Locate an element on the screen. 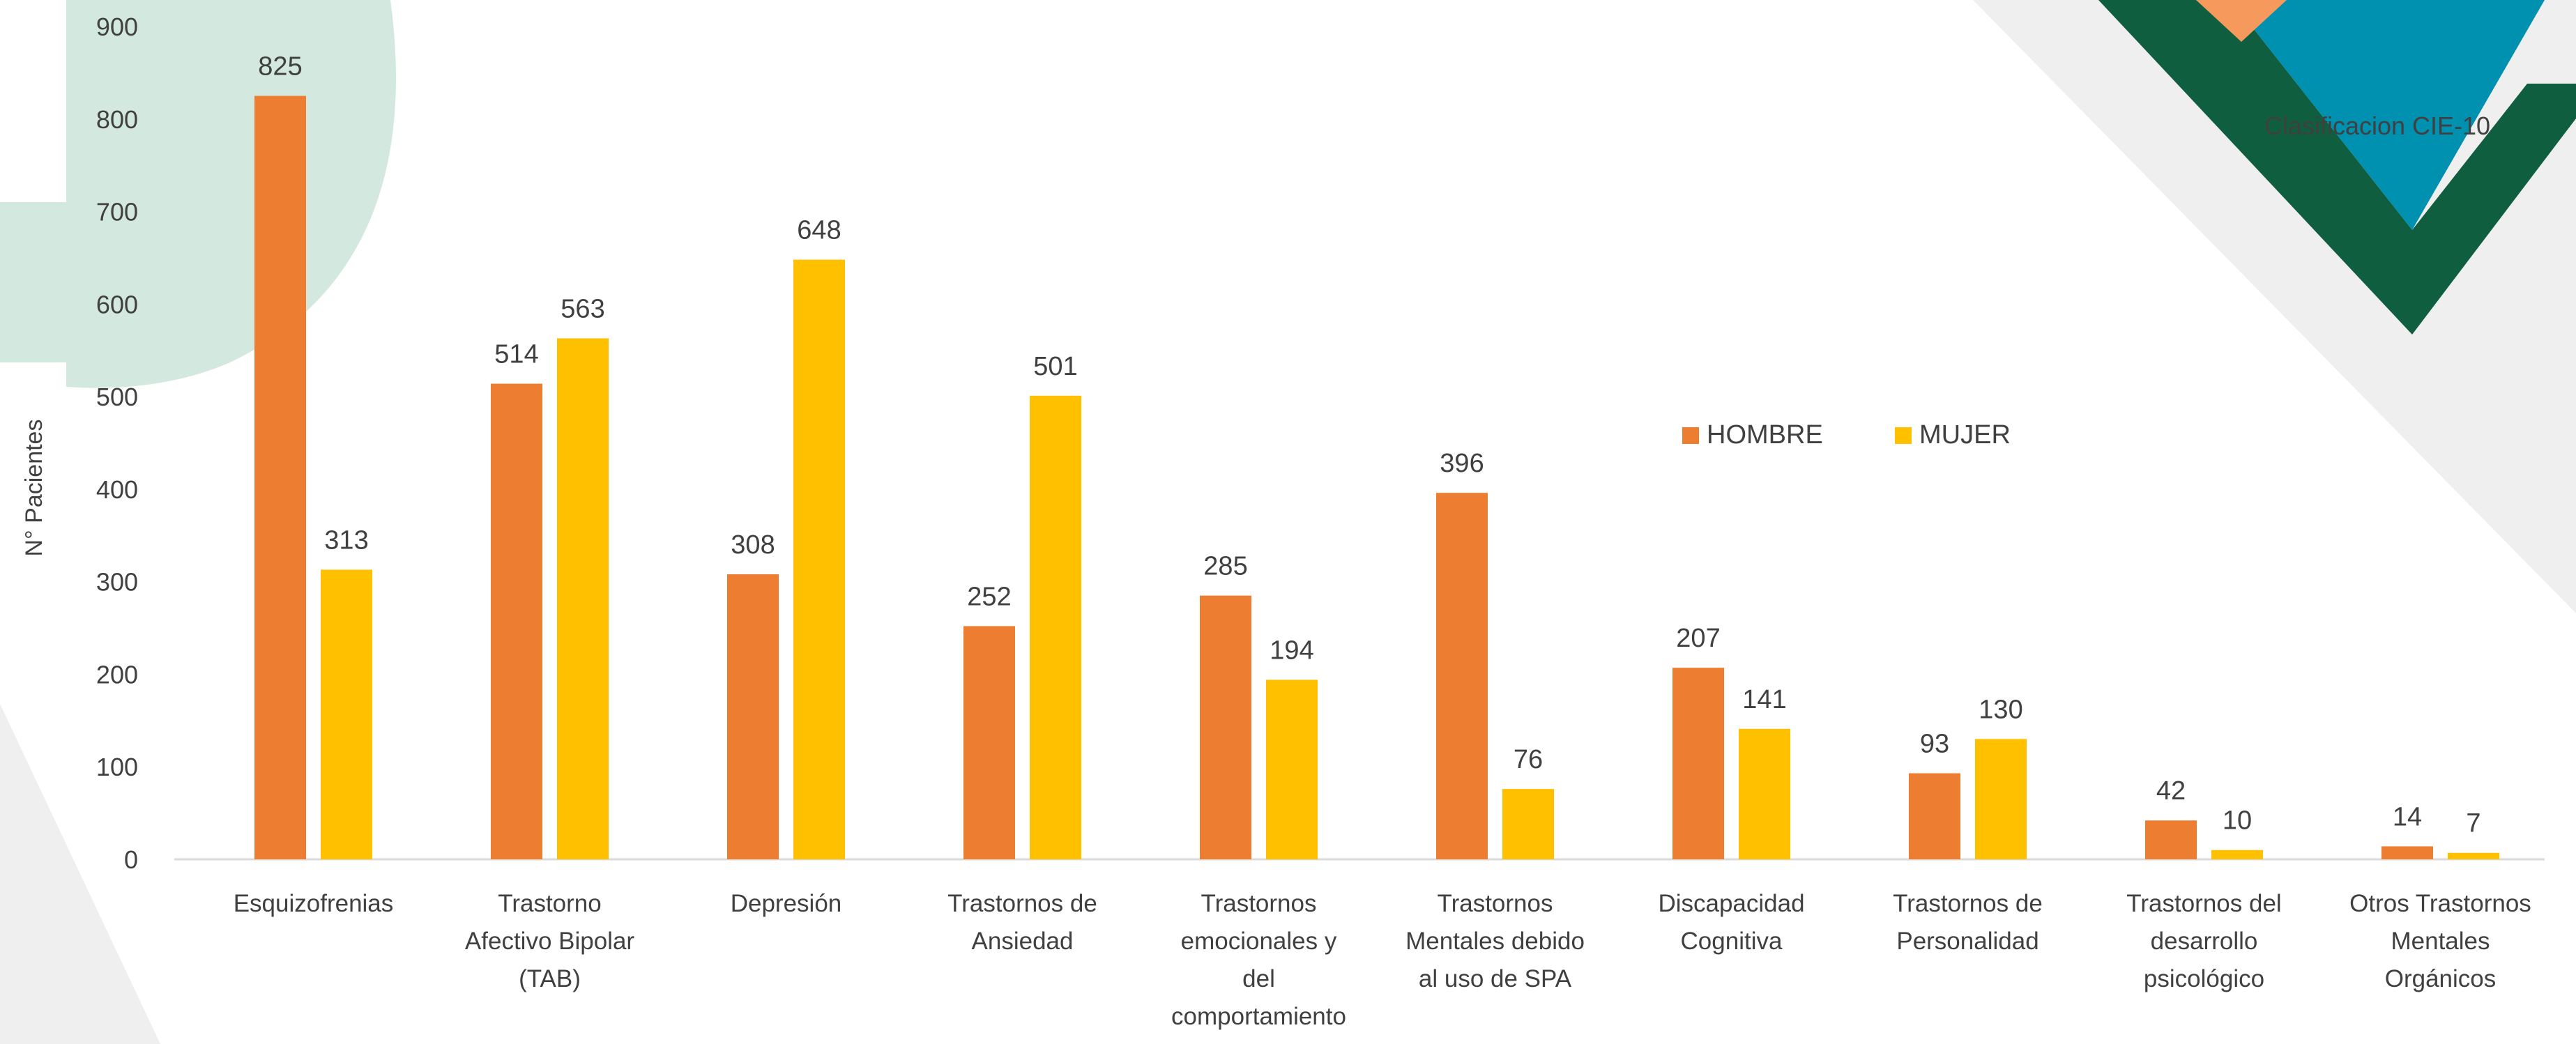 The width and height of the screenshot is (2576, 1044). legend-swatch-mujer is located at coordinates (1904, 435).